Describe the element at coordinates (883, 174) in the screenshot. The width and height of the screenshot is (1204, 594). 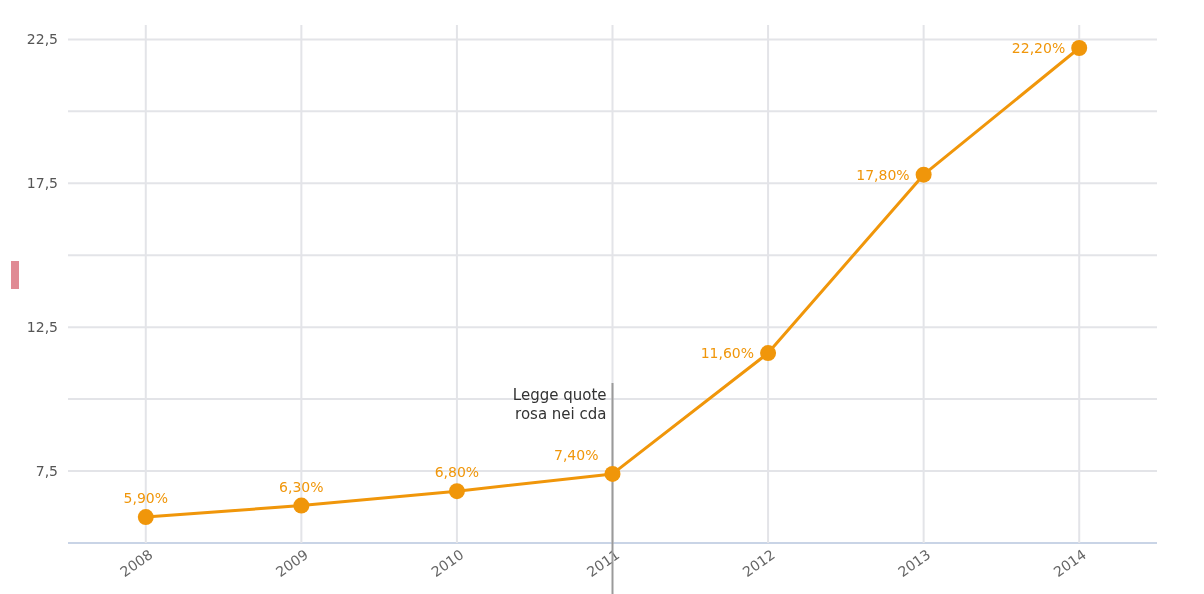
I see `data-label: 17,80%` at that location.